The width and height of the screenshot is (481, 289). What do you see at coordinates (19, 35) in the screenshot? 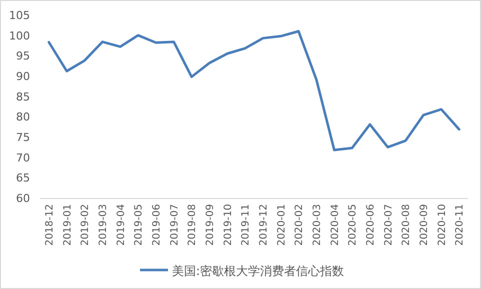
I see `y-tick-label: 100` at bounding box center [19, 35].